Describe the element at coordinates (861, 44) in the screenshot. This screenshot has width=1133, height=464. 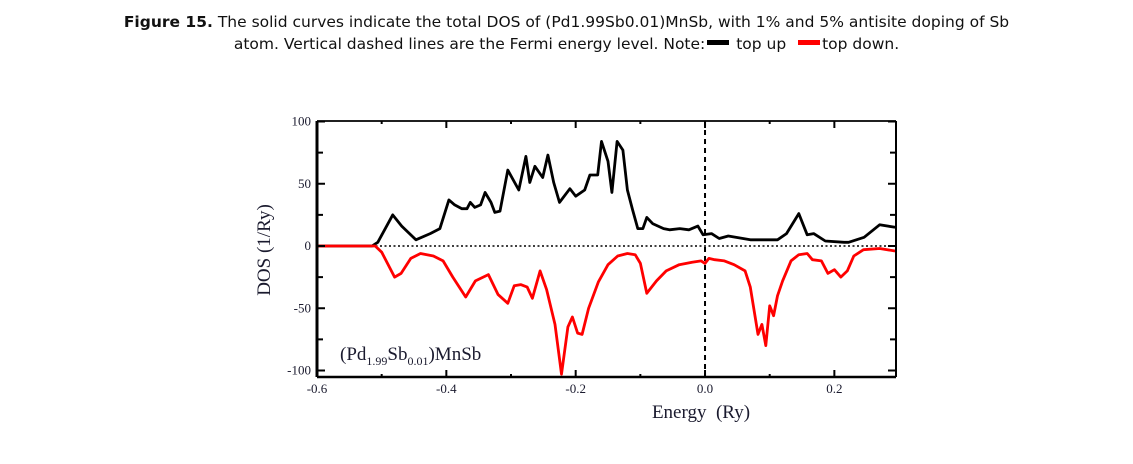
I see `legend-label-down: top down.` at that location.